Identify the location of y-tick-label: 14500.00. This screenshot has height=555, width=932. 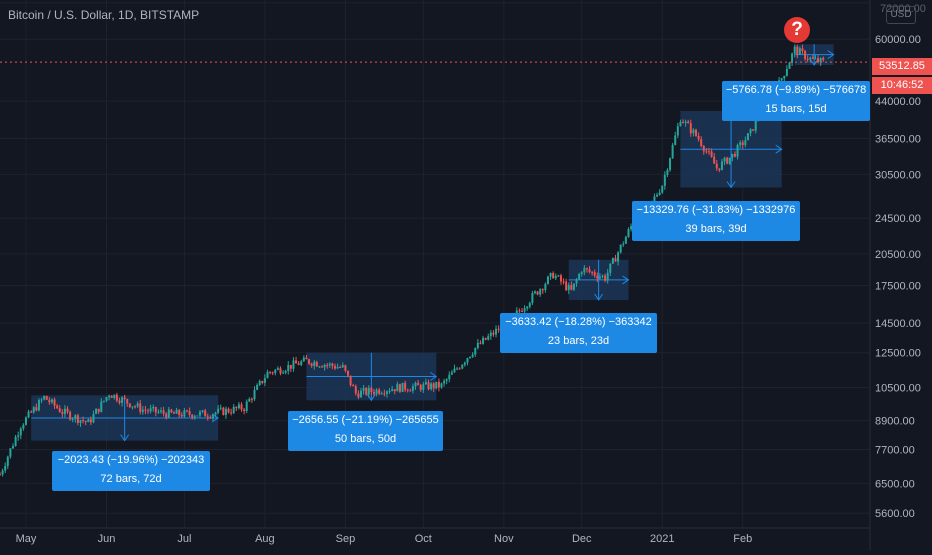
(898, 324).